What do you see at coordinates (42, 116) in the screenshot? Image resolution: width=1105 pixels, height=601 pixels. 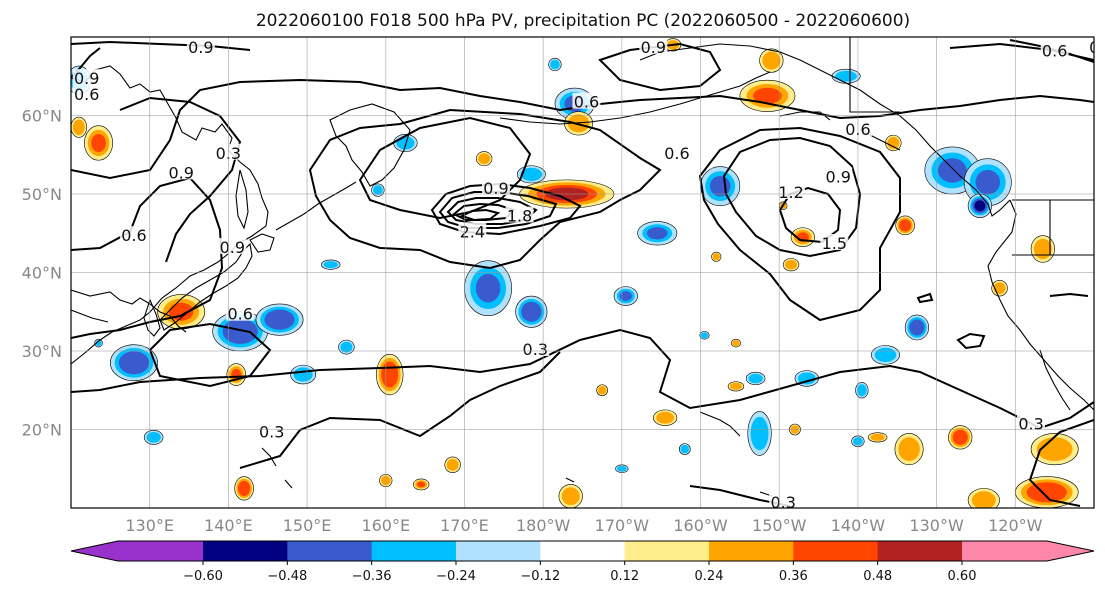 I see `lat-tick-label: 60°N` at bounding box center [42, 116].